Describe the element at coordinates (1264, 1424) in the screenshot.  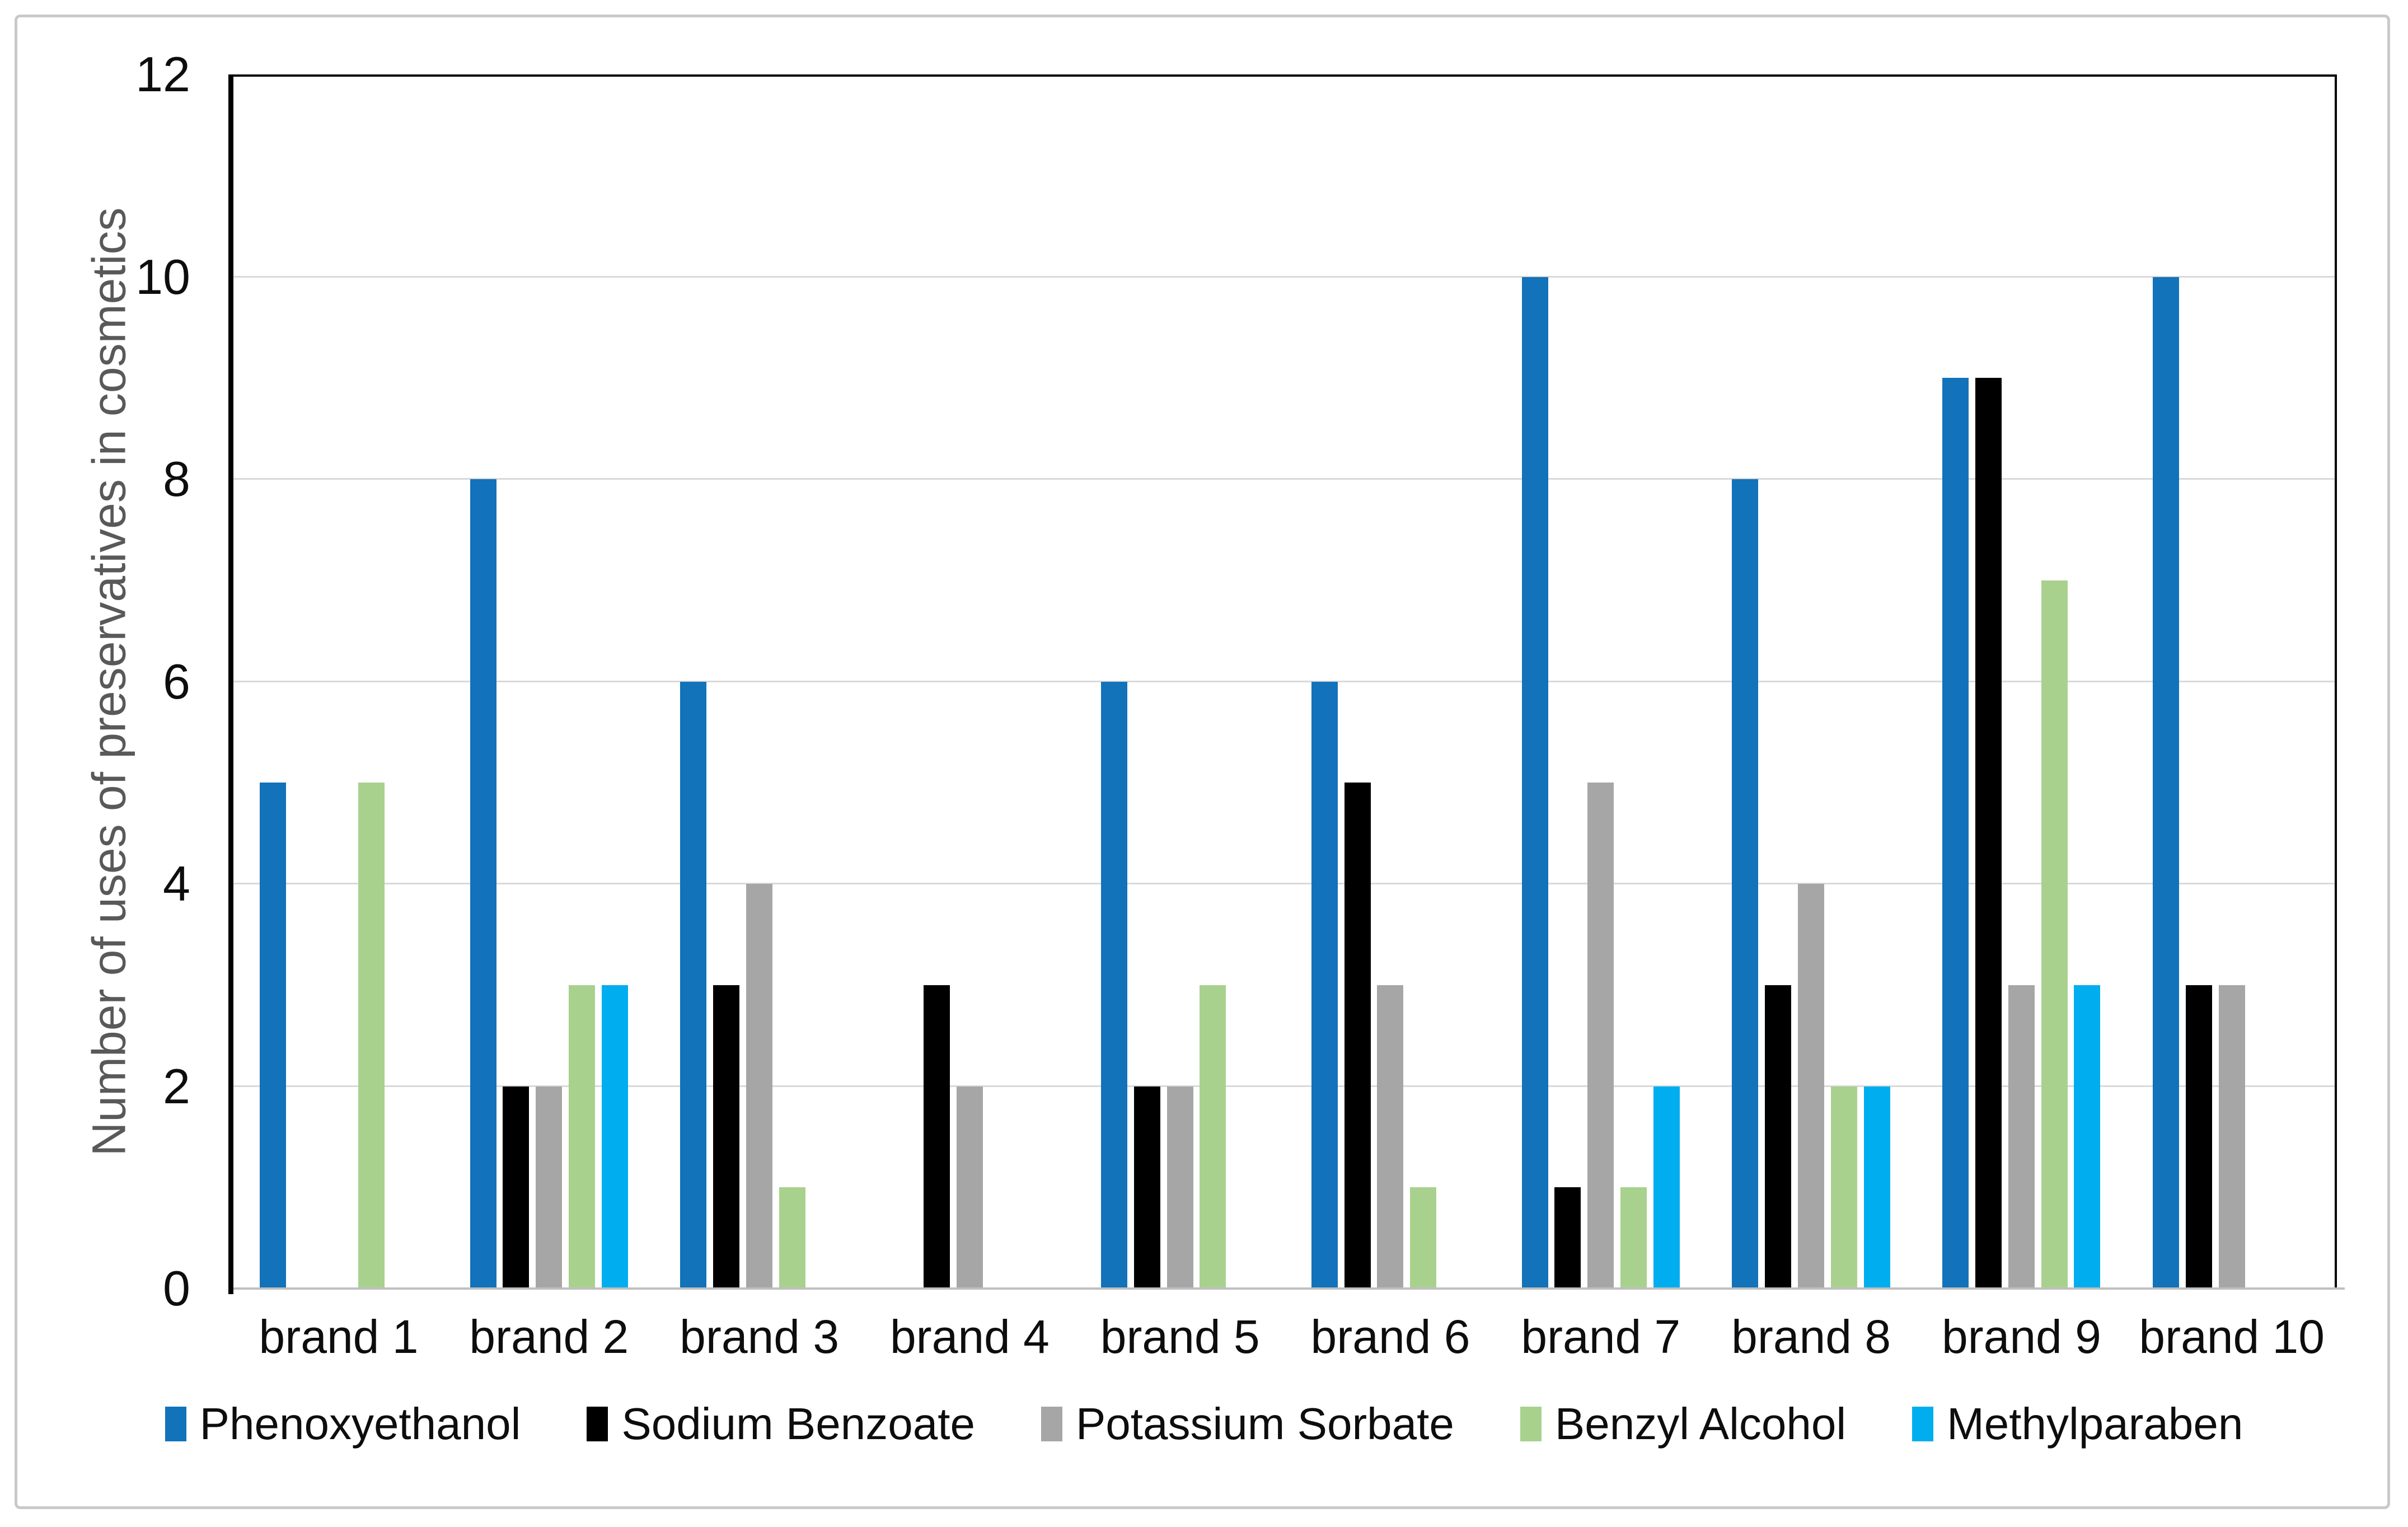
I see `legend-label: Potassium Sorbate` at that location.